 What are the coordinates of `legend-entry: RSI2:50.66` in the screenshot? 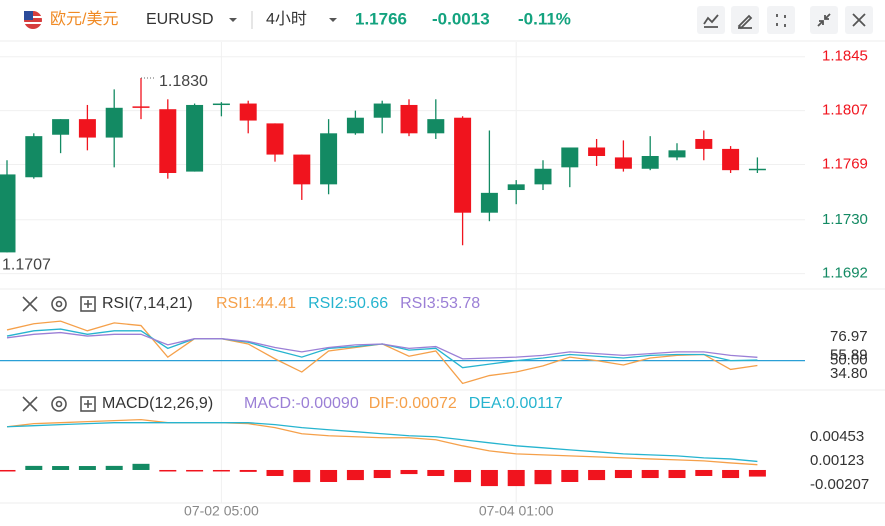 It's located at (348, 303).